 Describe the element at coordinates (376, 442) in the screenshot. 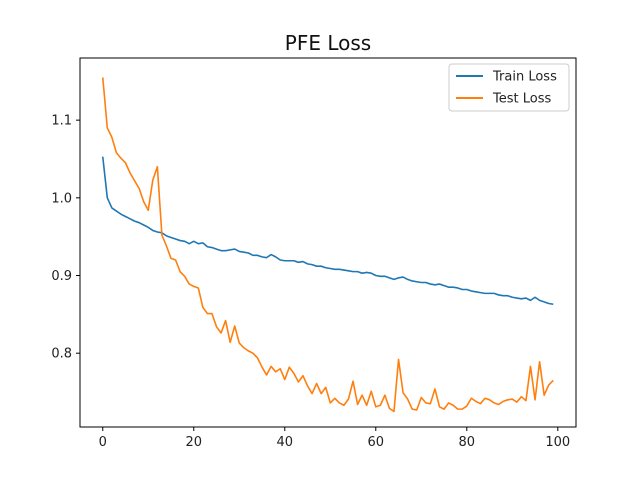

I see `x-tick-label: 60` at that location.